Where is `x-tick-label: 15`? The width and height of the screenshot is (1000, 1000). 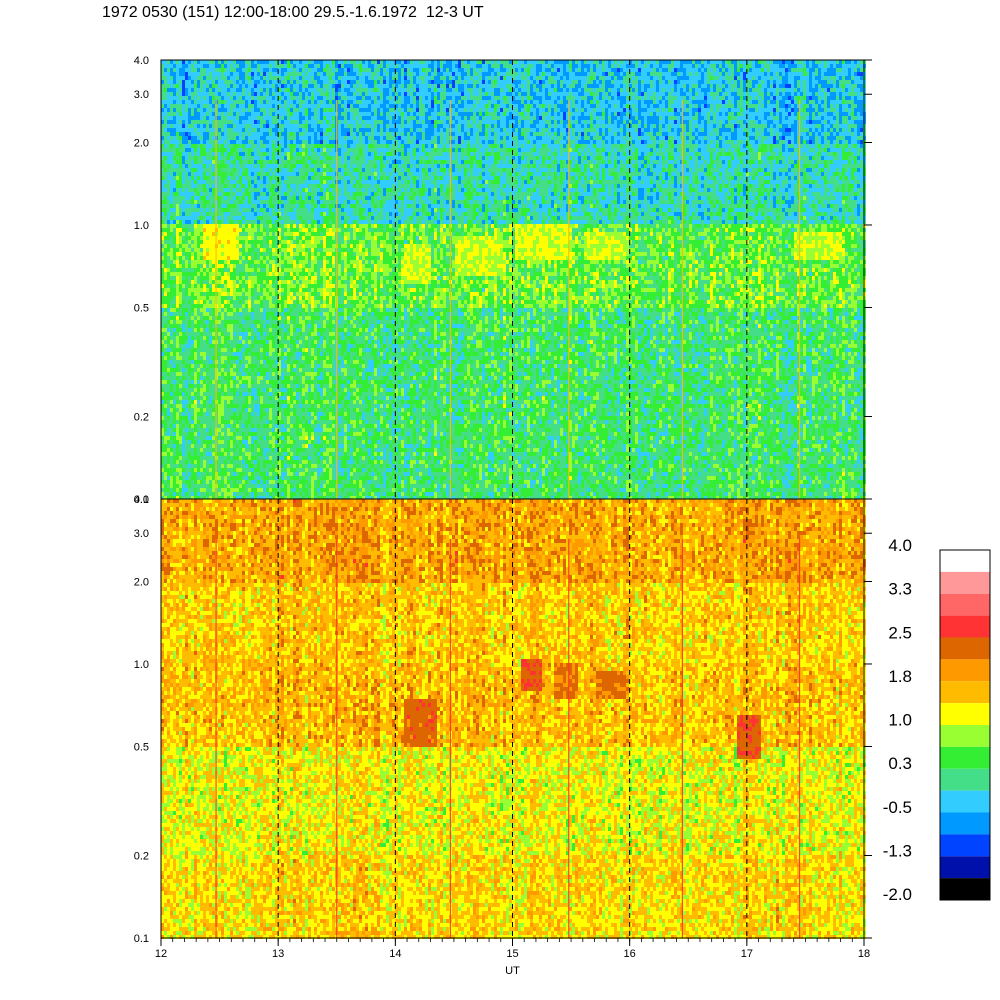
x-tick-label: 15 is located at coordinates (512, 954).